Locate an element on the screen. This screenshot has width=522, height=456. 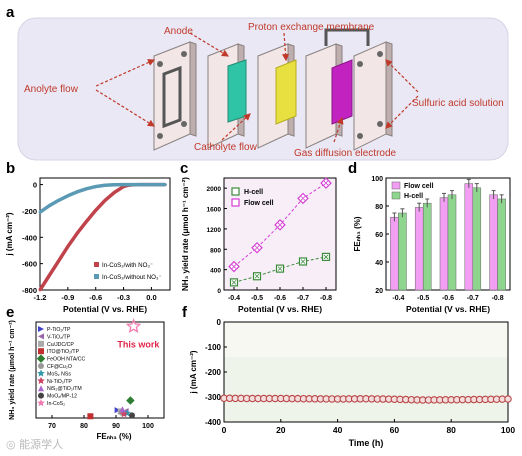
legend-label: MoO₂/MP-12 is located at coordinates (62, 397).